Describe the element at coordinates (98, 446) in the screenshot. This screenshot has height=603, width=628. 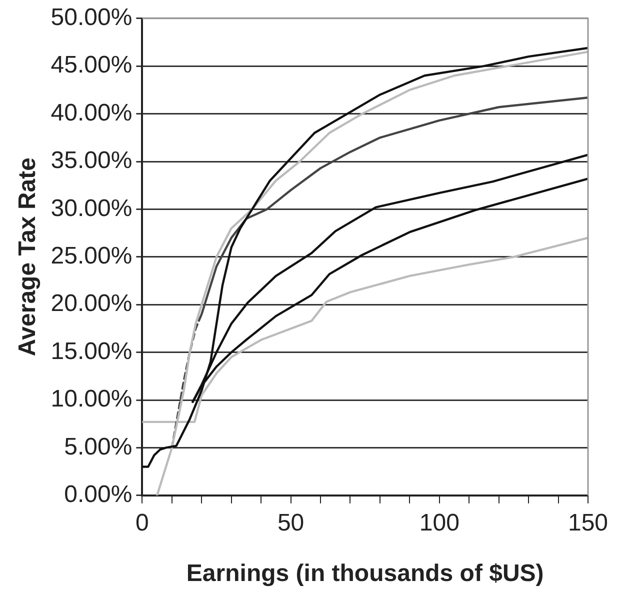
I see `y-tick-label: 5.00%` at that location.